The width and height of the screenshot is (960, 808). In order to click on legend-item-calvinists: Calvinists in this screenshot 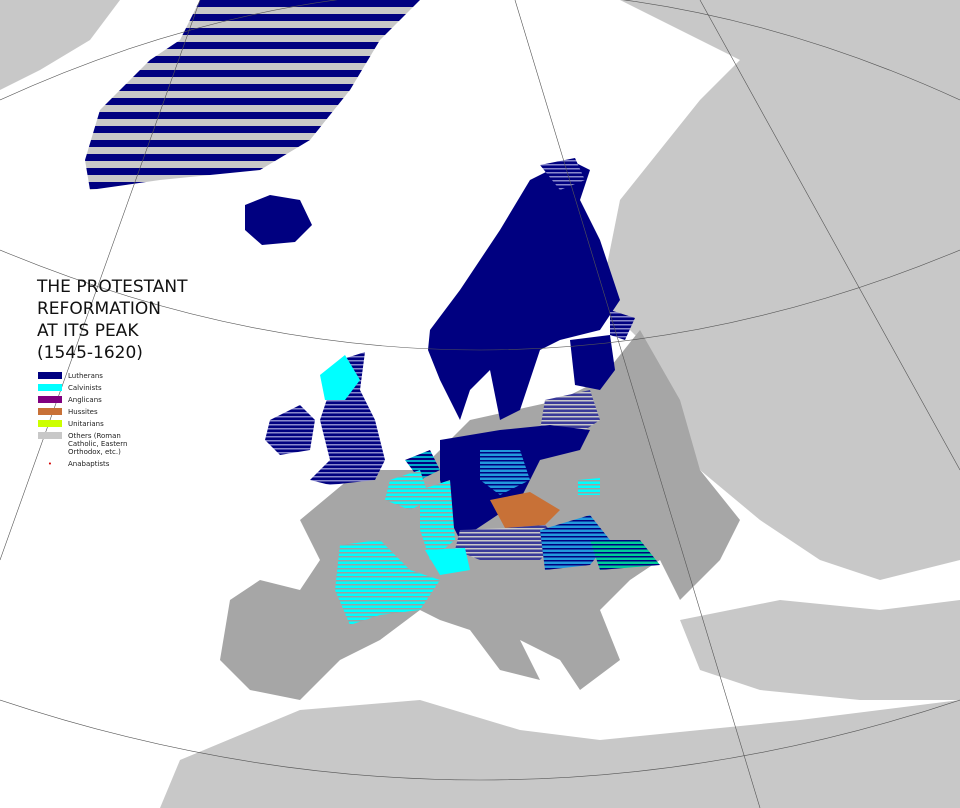, I will do `click(83, 388)`.